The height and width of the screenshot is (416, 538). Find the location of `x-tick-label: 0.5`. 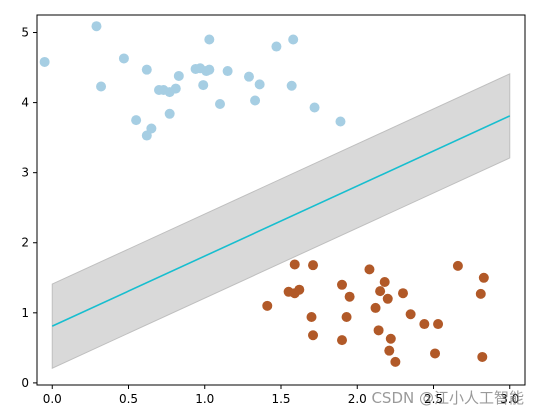

x-tick-label: 0.5 is located at coordinates (128, 399).